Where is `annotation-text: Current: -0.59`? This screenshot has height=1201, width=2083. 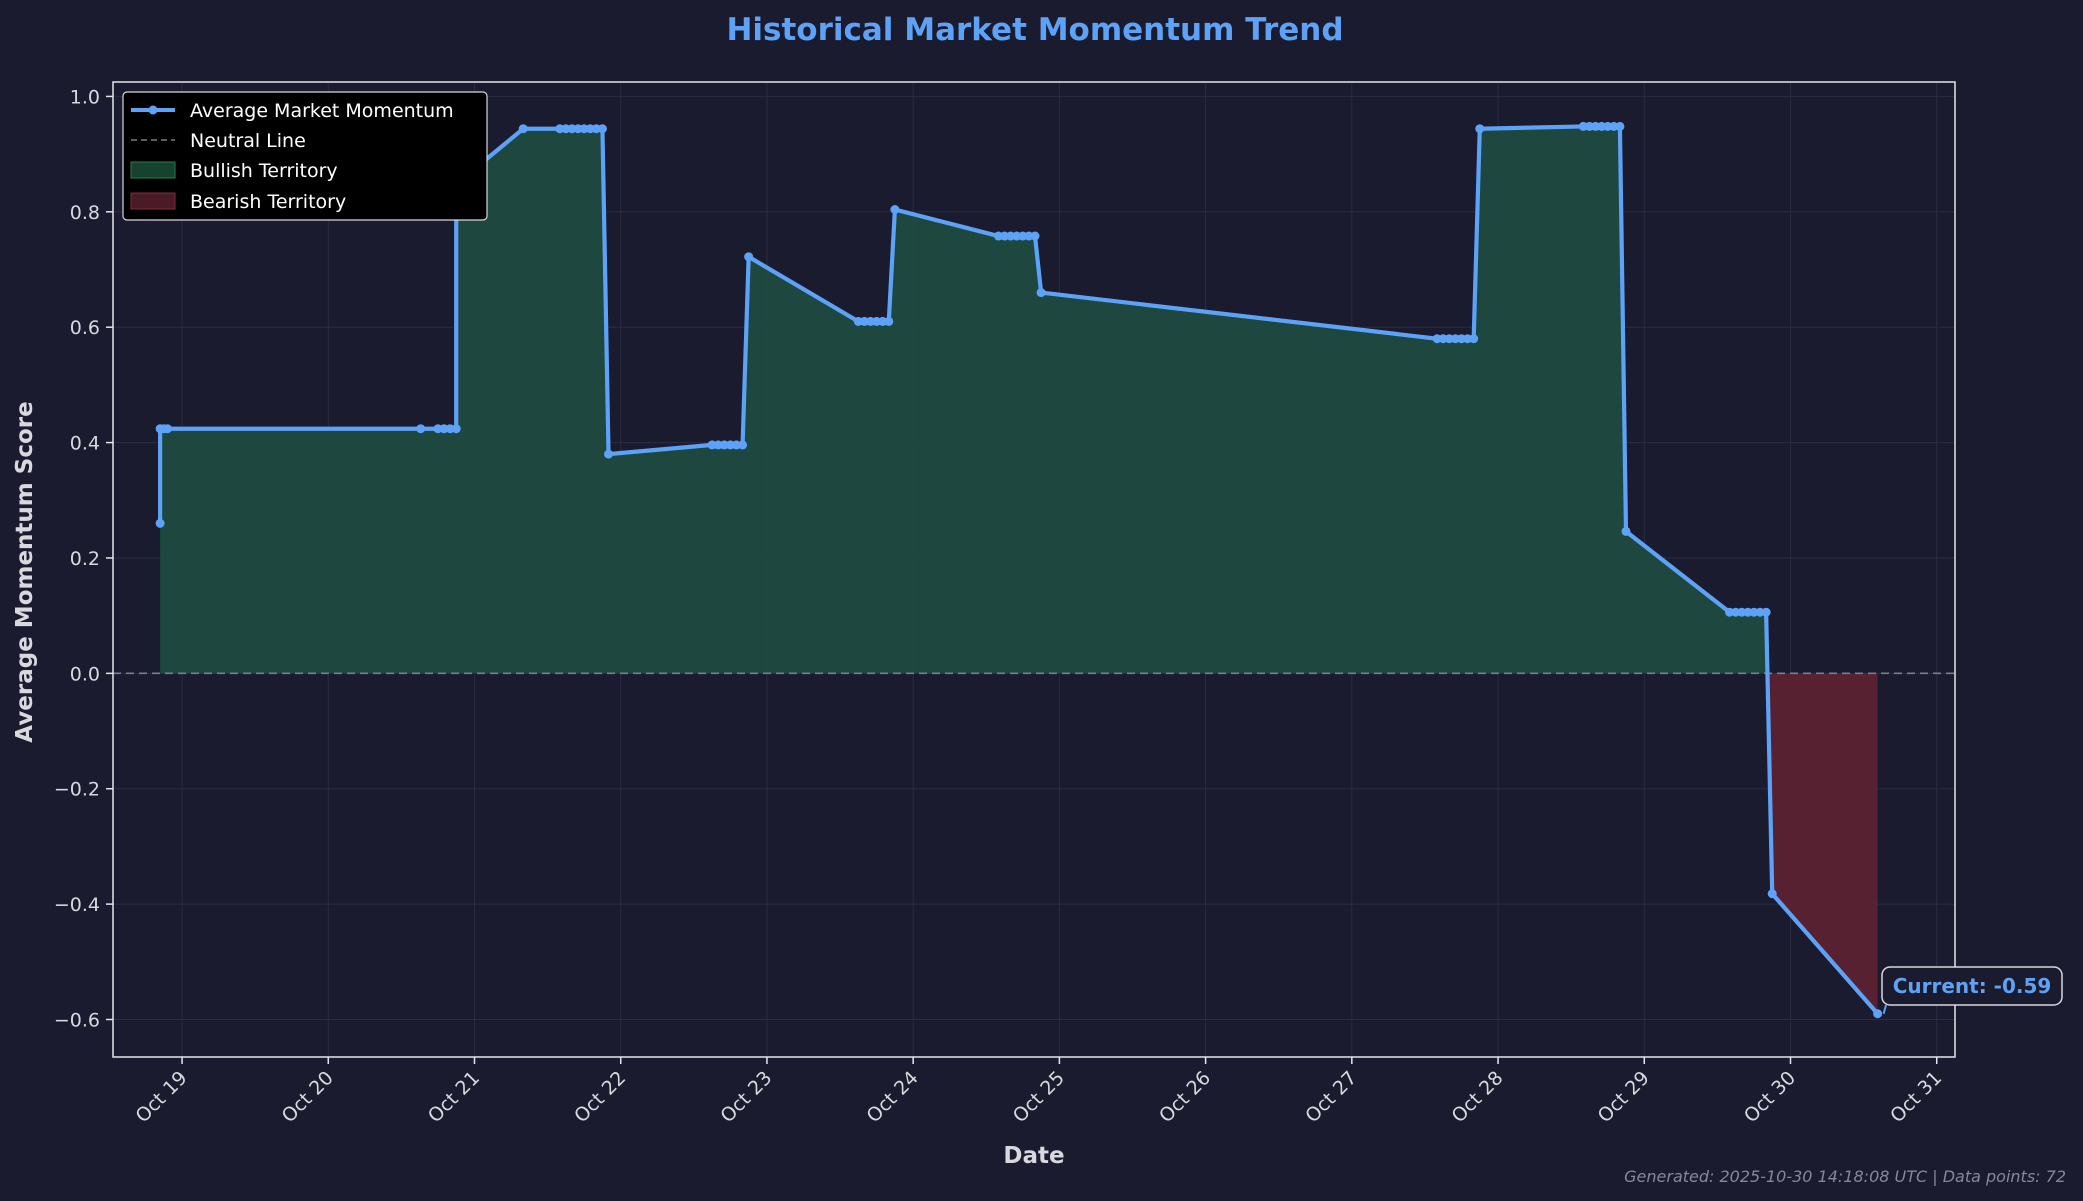
annotation-text: Current: -0.59 is located at coordinates (1972, 986).